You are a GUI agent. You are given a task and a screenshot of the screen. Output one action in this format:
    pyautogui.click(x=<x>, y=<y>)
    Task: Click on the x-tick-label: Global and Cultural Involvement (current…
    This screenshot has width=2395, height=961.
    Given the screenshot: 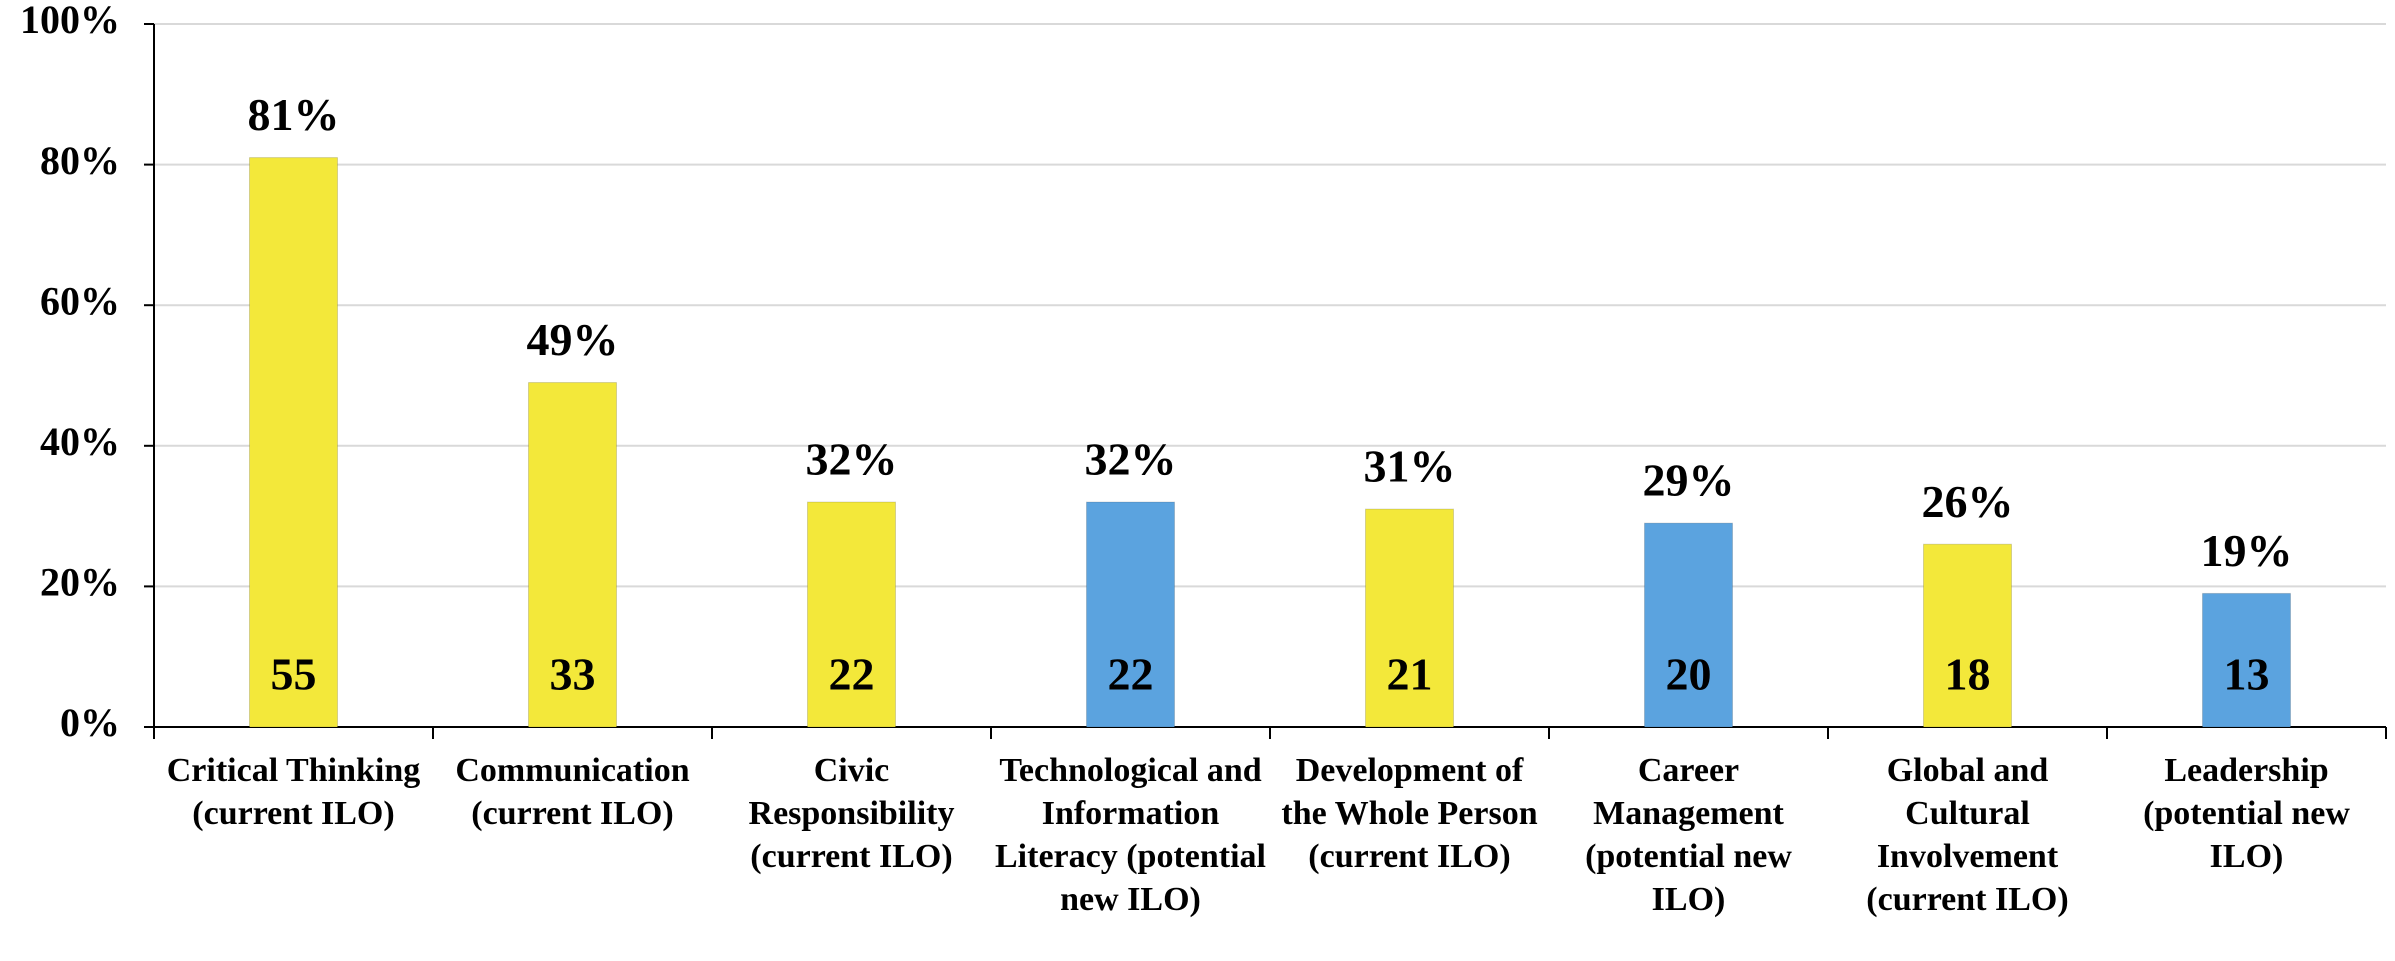 What is the action you would take?
    pyautogui.click(x=1967, y=835)
    